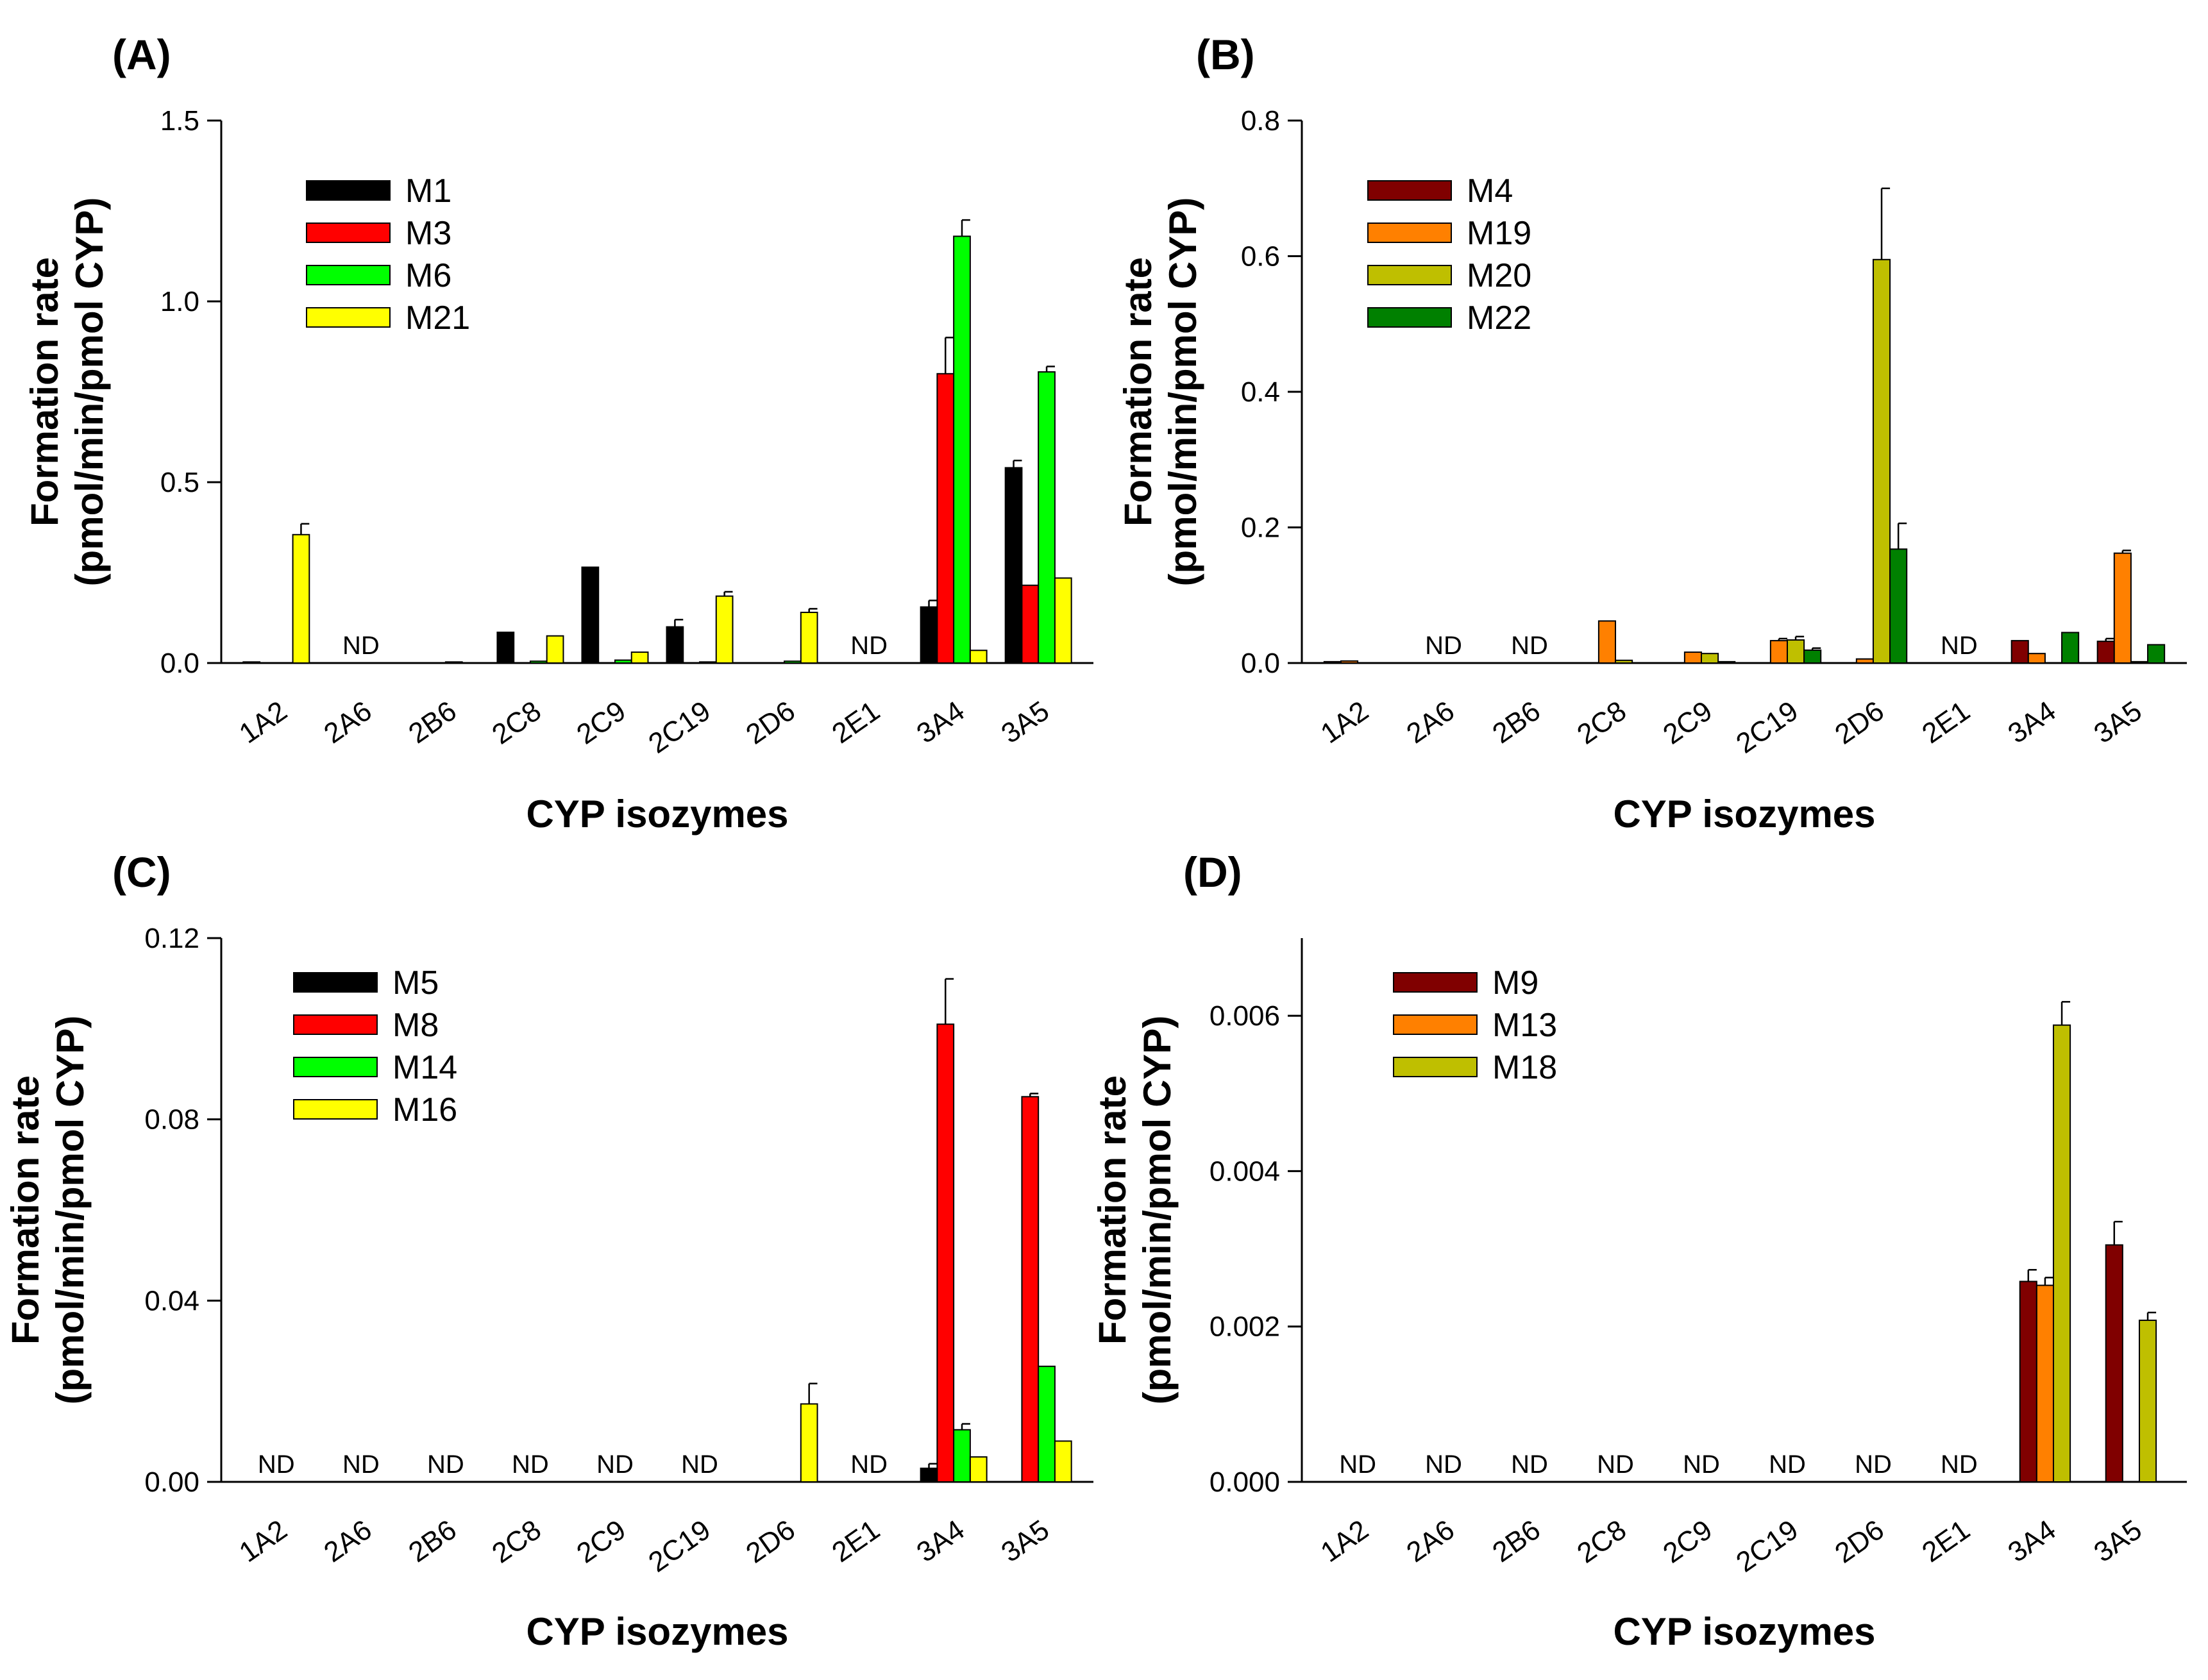  What do you see at coordinates (141, 54) in the screenshot?
I see `panel-label: (A)` at bounding box center [141, 54].